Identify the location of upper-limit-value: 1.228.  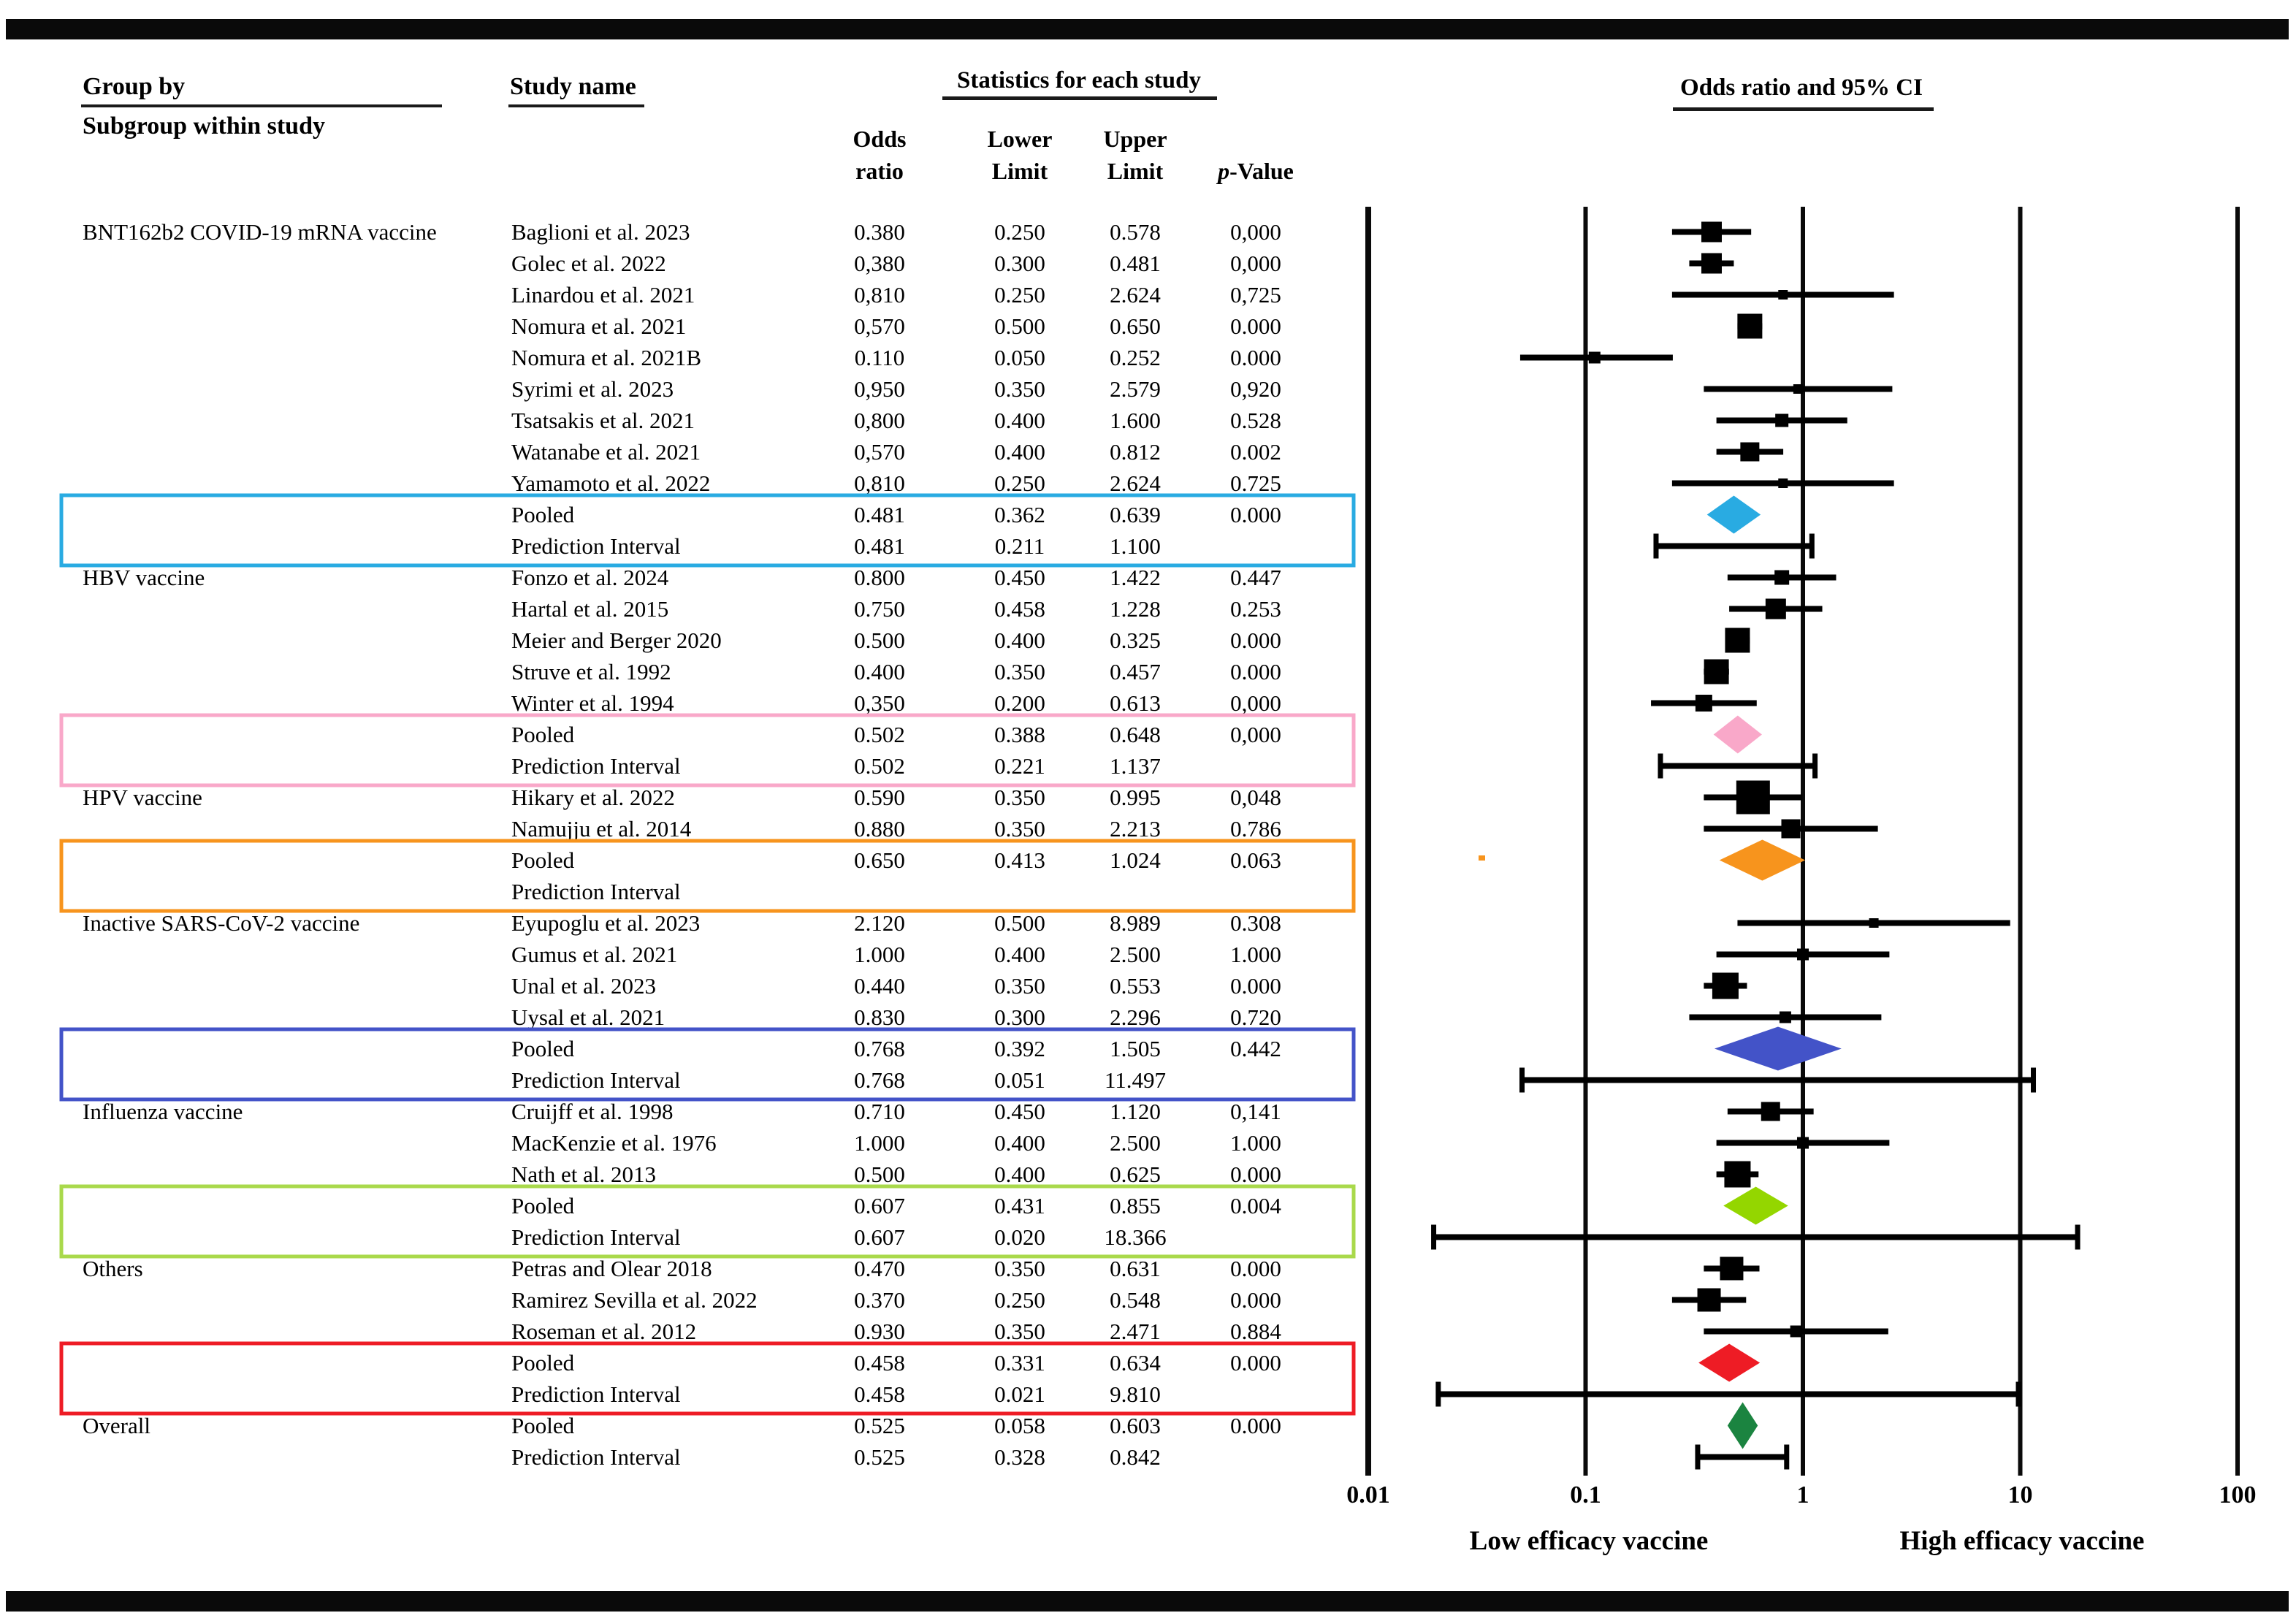
(1135, 608).